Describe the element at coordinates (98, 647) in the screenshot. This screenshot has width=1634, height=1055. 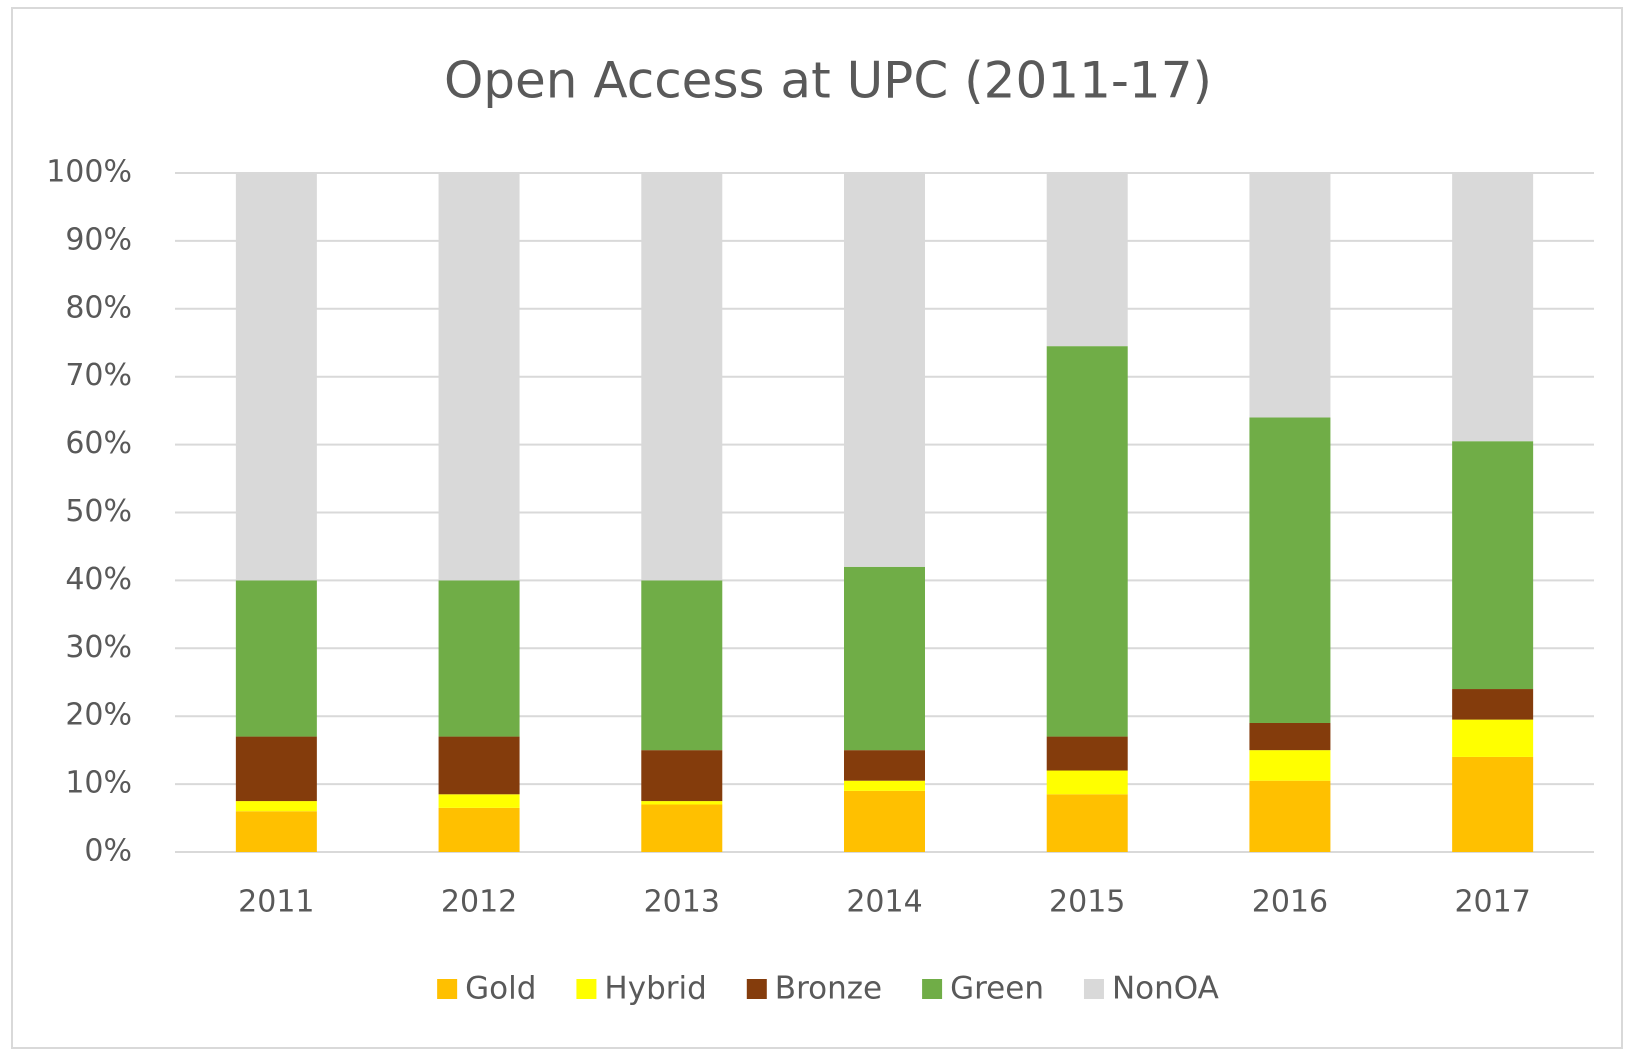
I see `y-tick-label: 30%` at that location.